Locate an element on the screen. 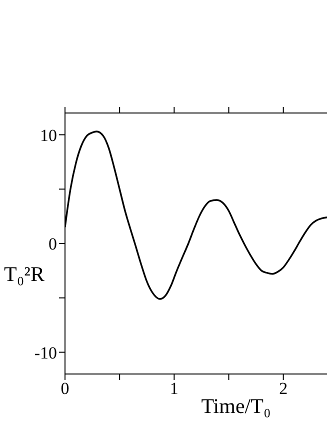 The image size is (327, 423). x-tick-label: 1 is located at coordinates (174, 388).